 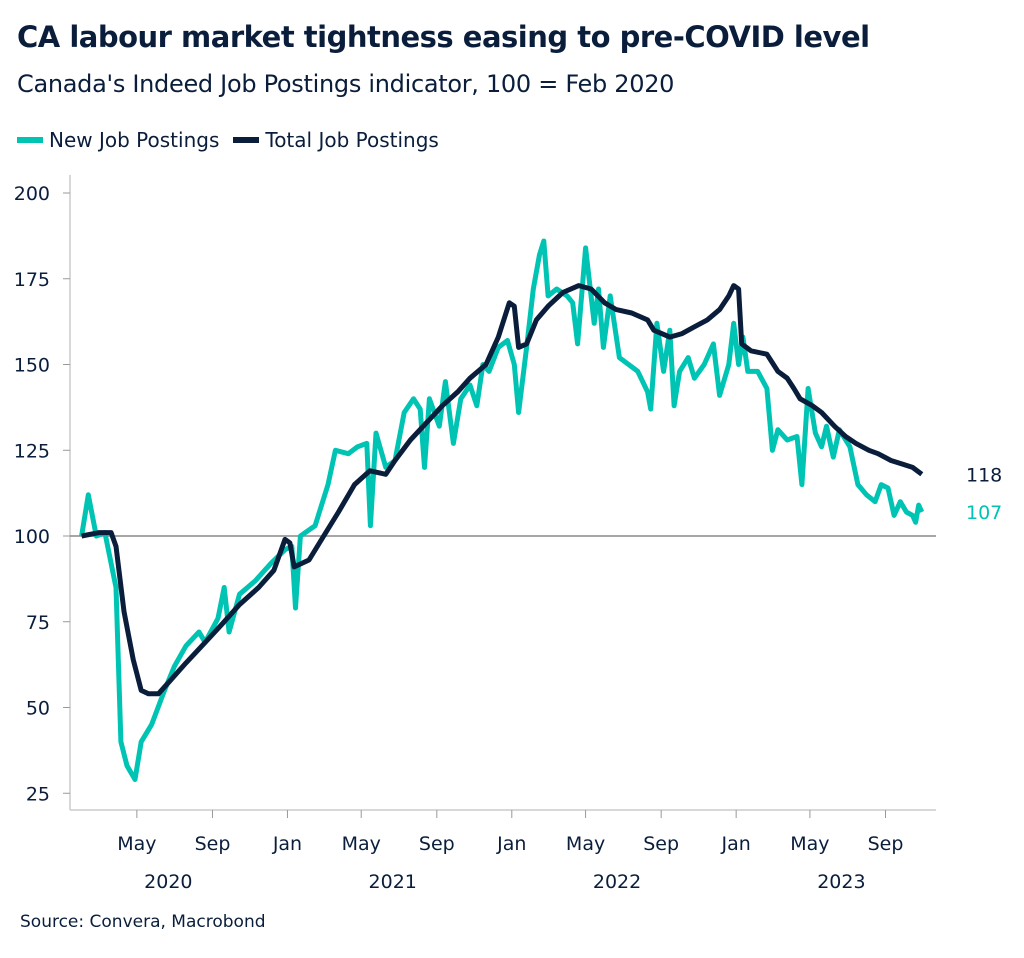 What do you see at coordinates (38, 623) in the screenshot?
I see `y-tick-label: 75` at bounding box center [38, 623].